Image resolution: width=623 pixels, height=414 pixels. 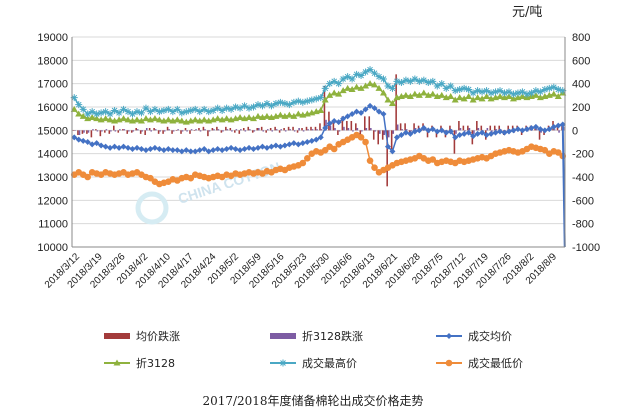 What do you see at coordinates (316, 336) in the screenshot?
I see `legend-item: 折3128跌涨` at bounding box center [316, 336].